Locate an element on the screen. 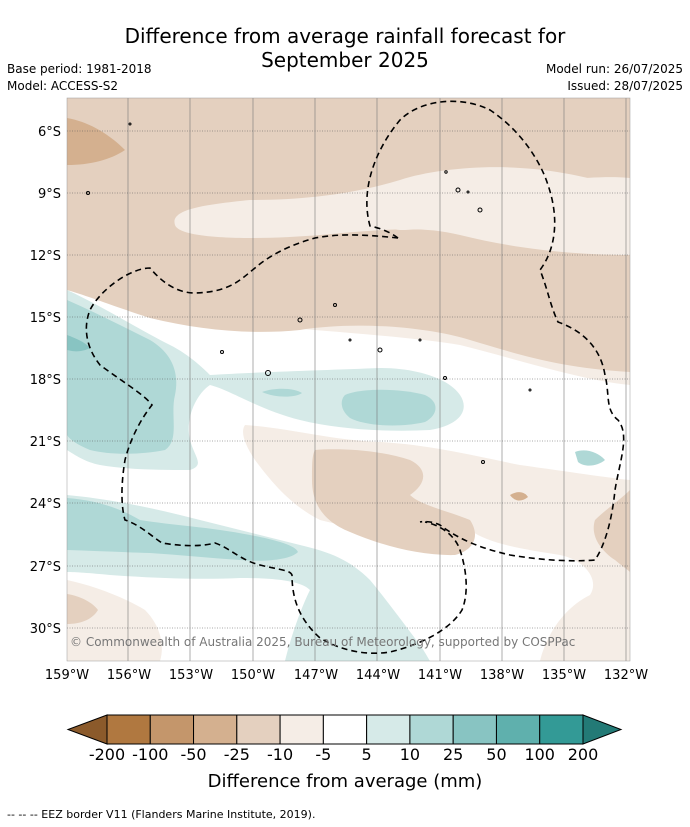  colorbar-tick-label: 50 is located at coordinates (496, 754).